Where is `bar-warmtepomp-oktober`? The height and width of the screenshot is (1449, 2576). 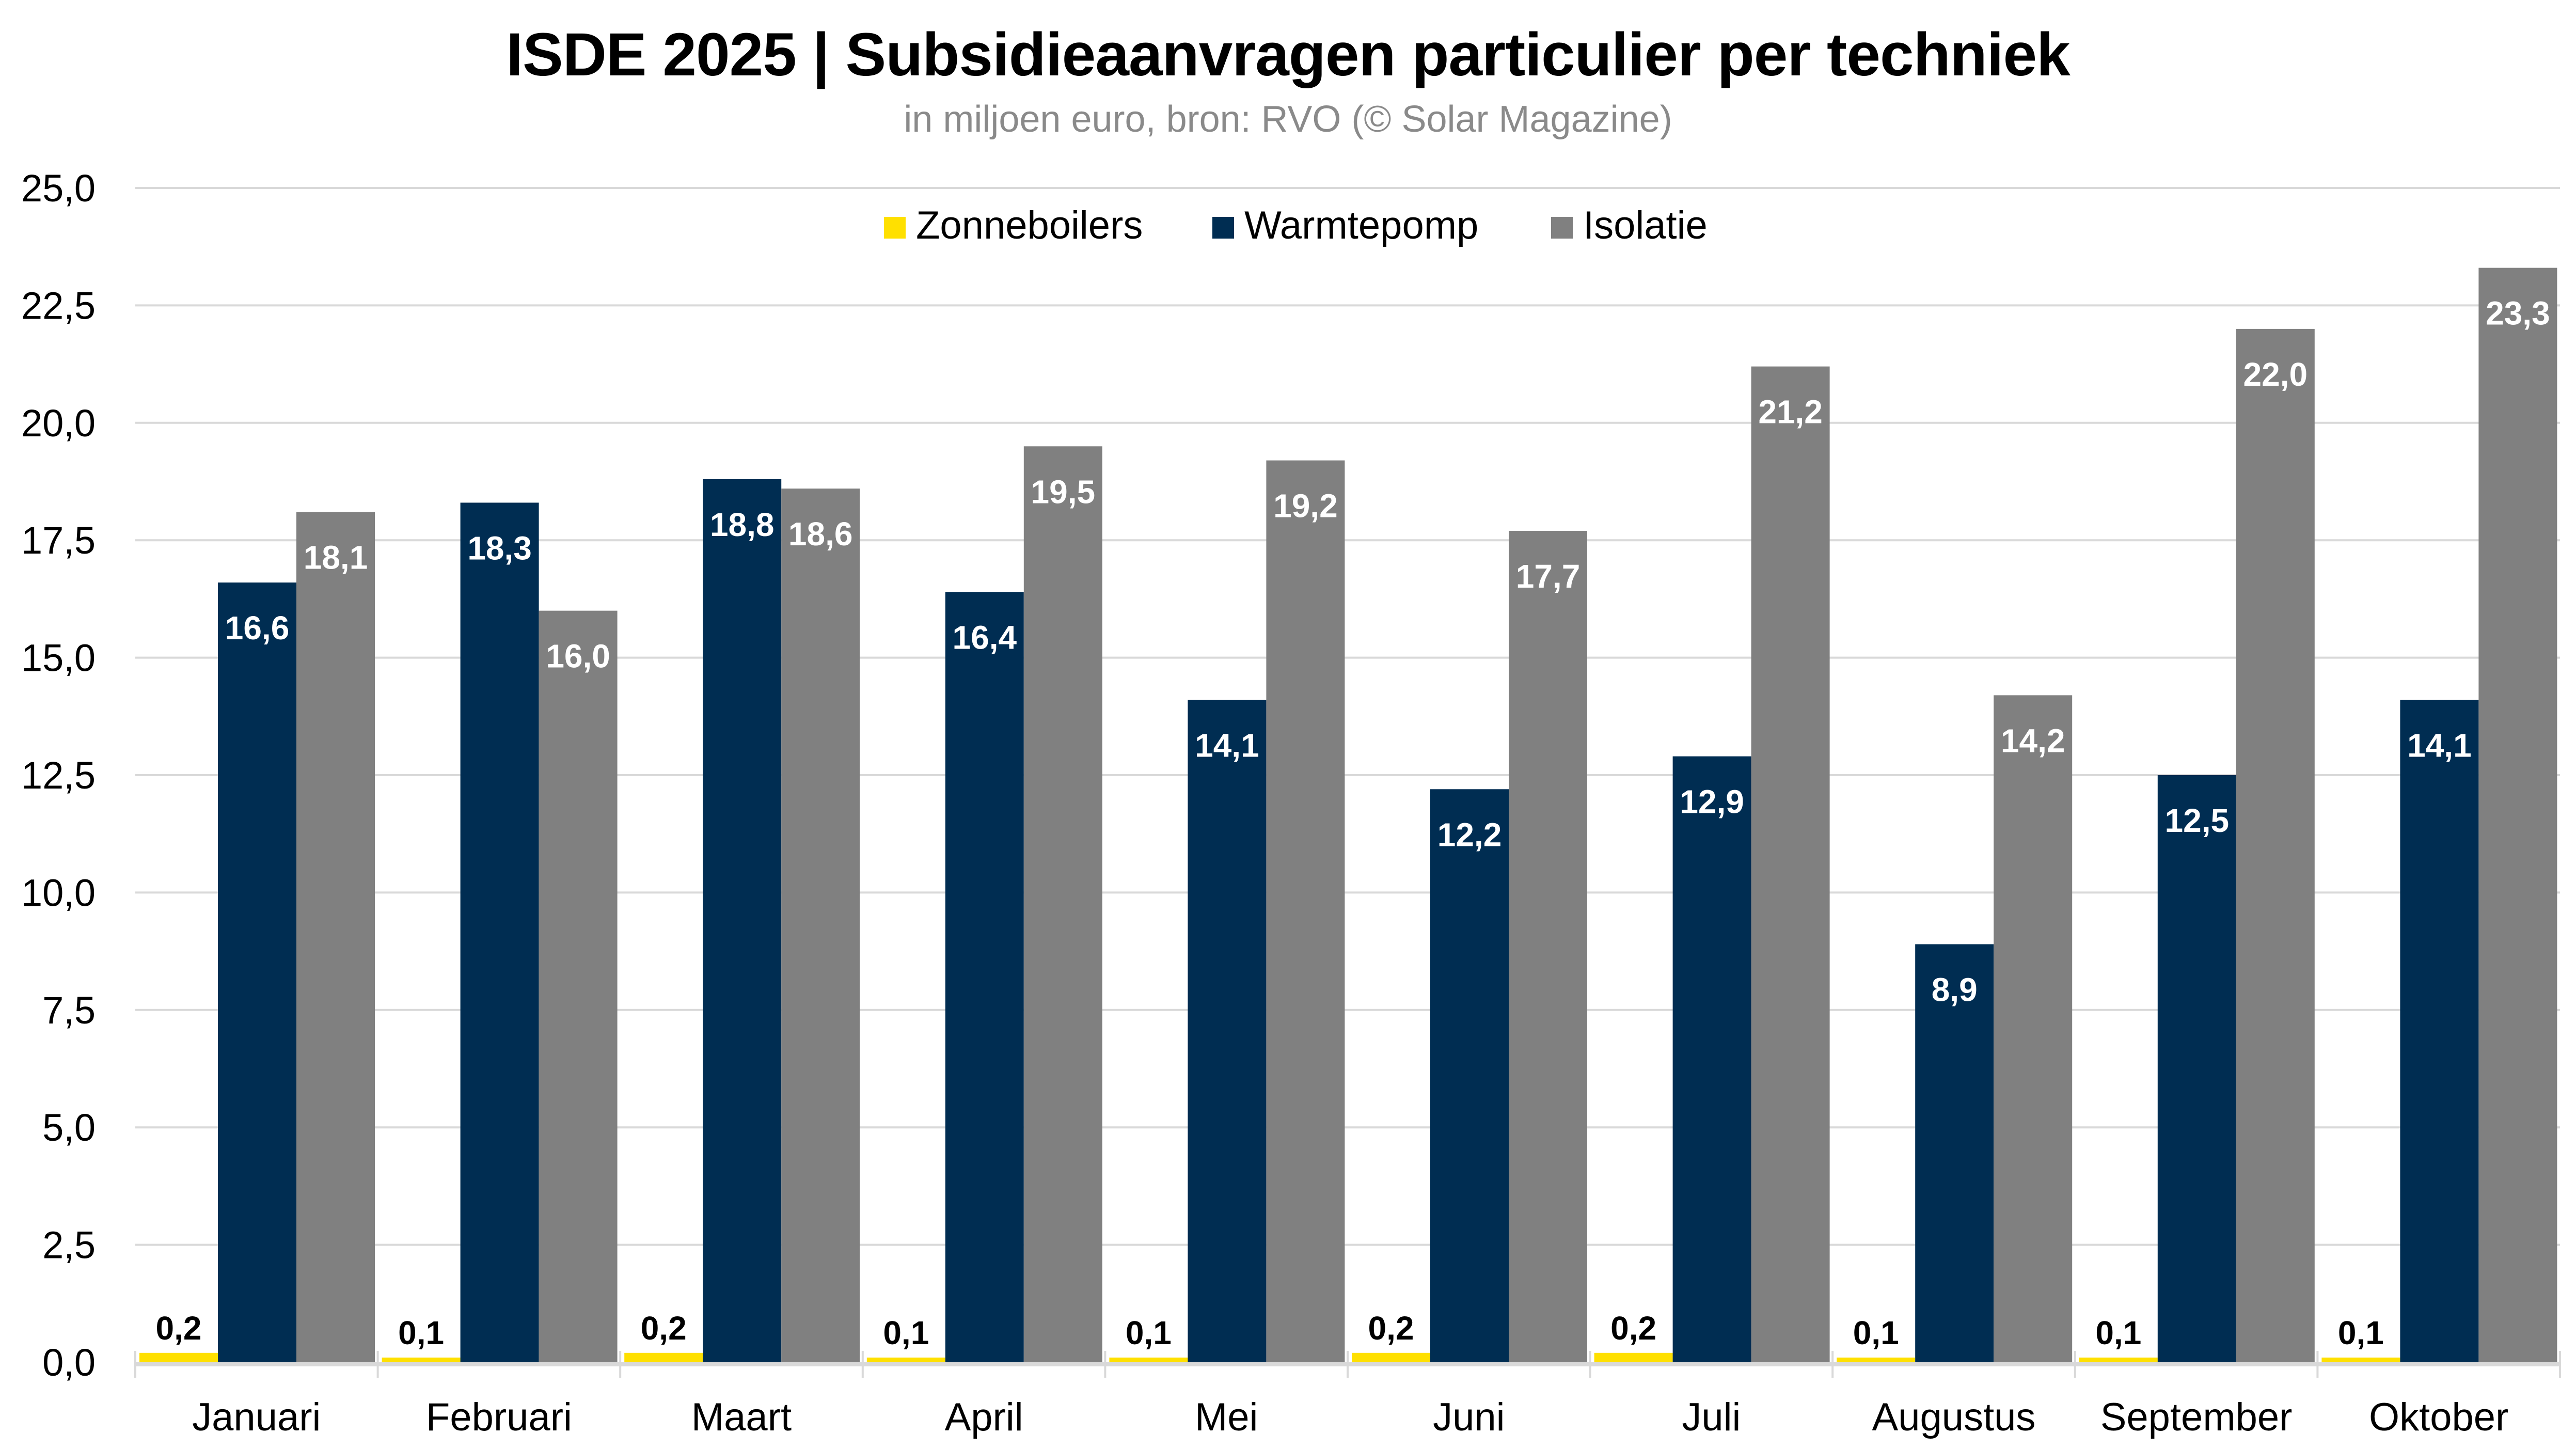 bar-warmtepomp-oktober is located at coordinates (2440, 1031).